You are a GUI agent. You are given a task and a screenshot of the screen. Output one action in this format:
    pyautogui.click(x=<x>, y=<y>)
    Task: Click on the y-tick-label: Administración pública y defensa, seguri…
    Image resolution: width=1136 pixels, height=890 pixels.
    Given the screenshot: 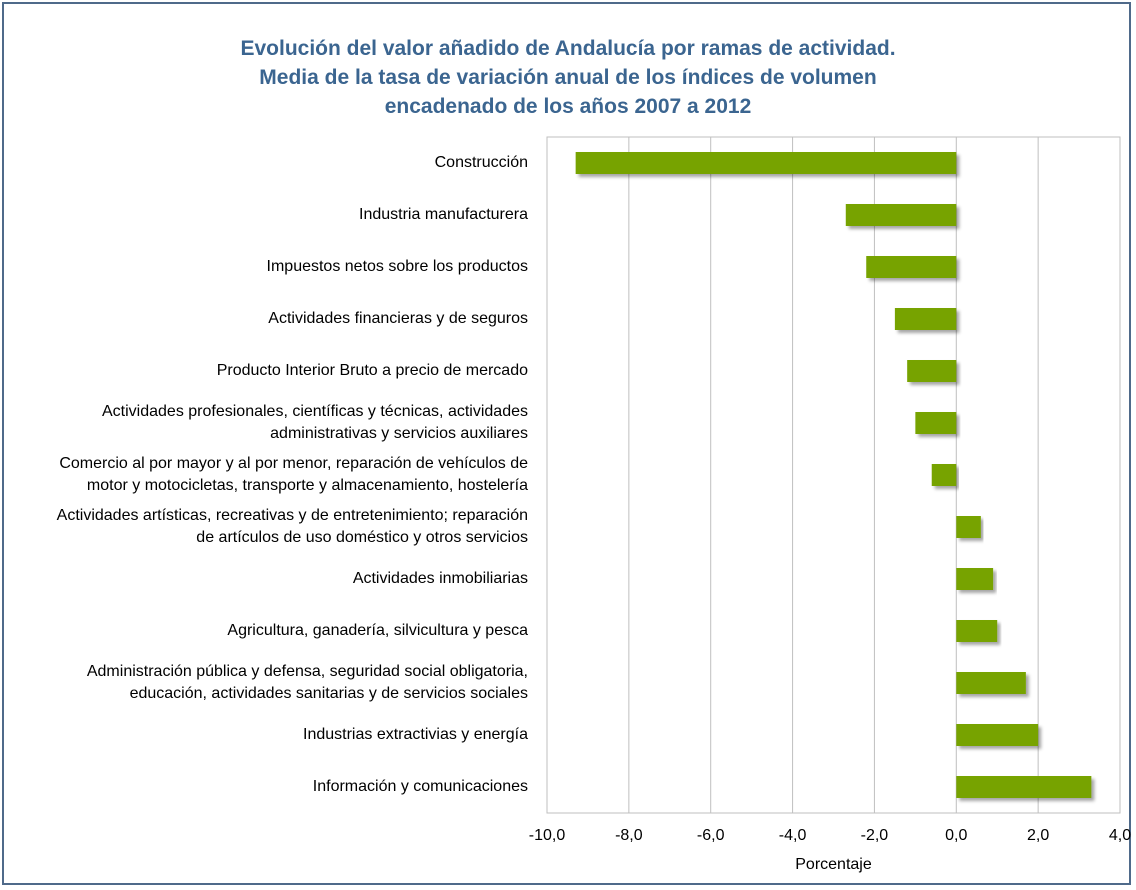 What is the action you would take?
    pyautogui.click(x=307, y=682)
    